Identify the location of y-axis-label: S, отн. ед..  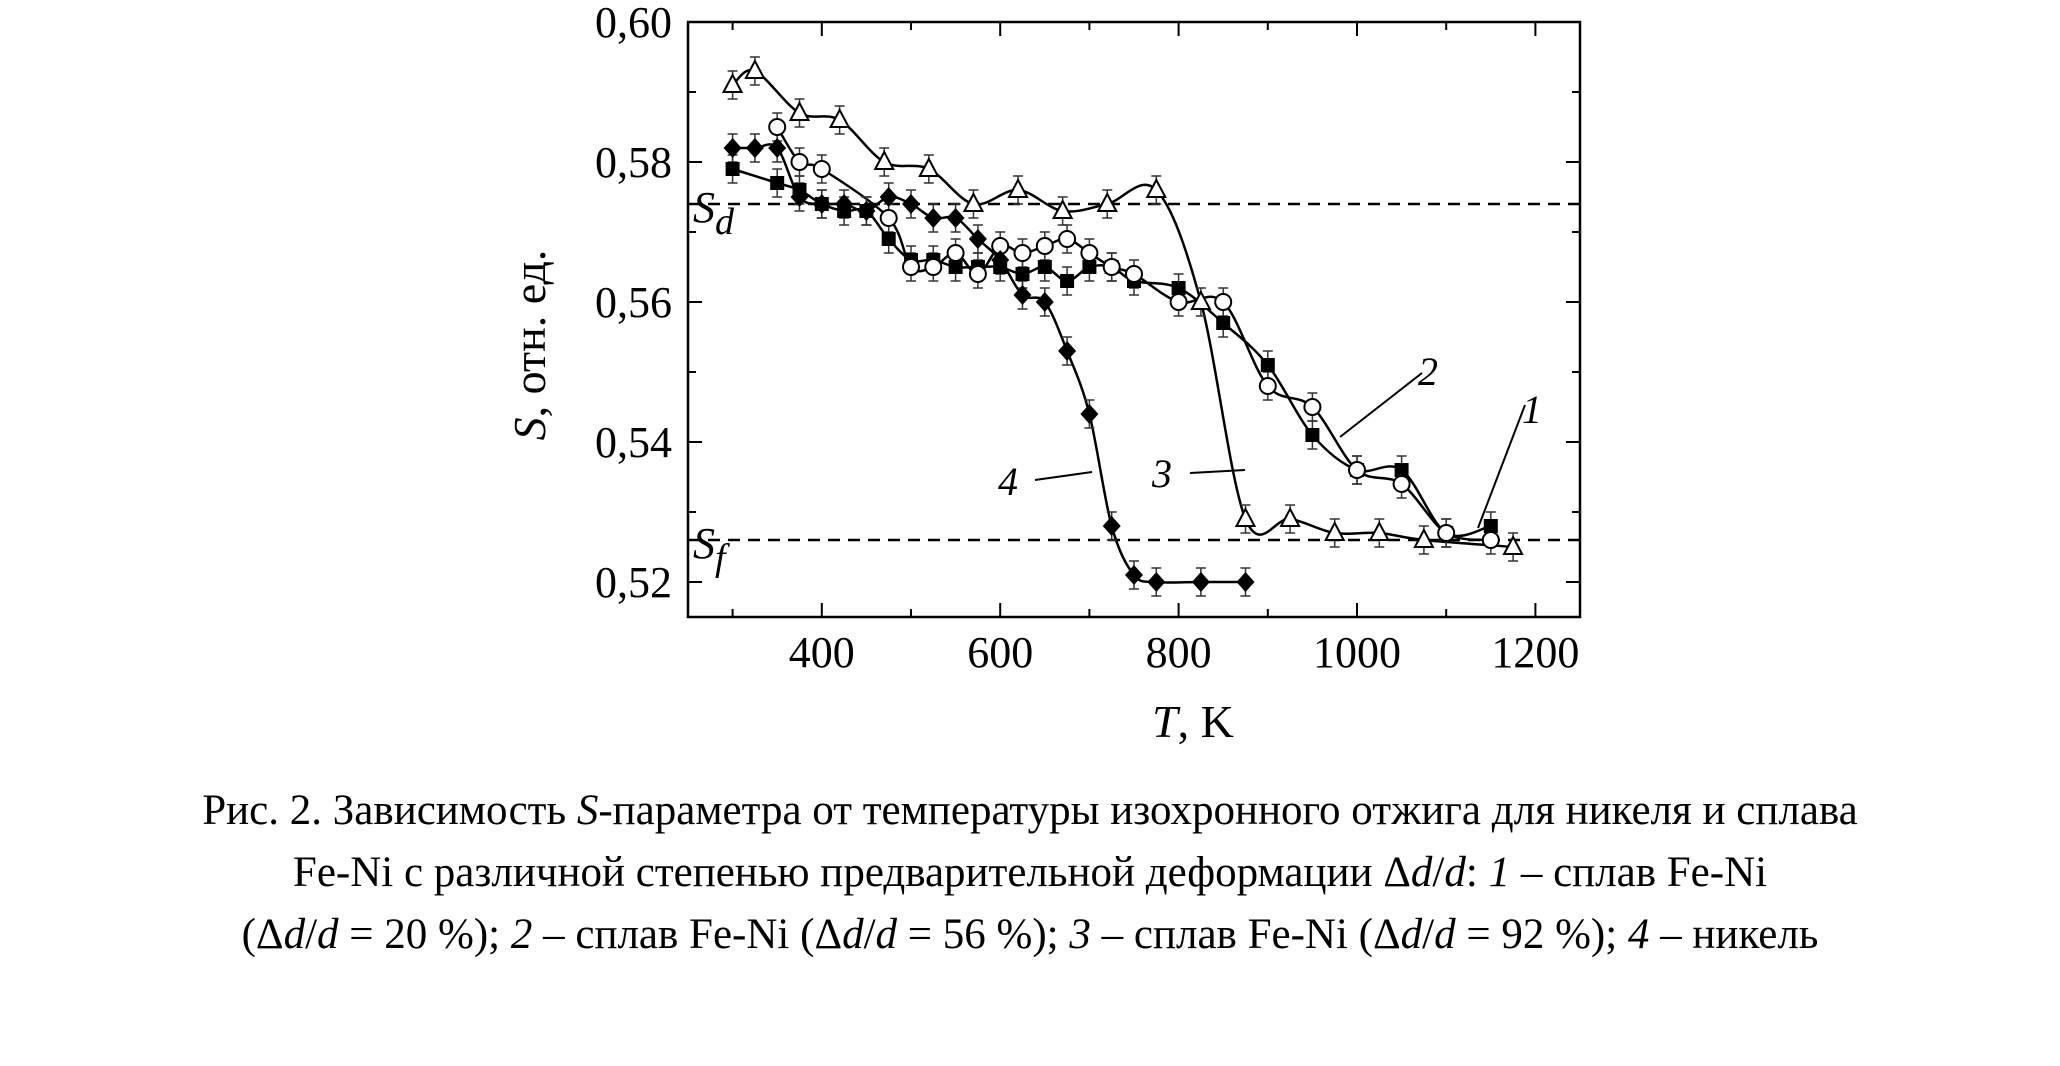
(529, 345).